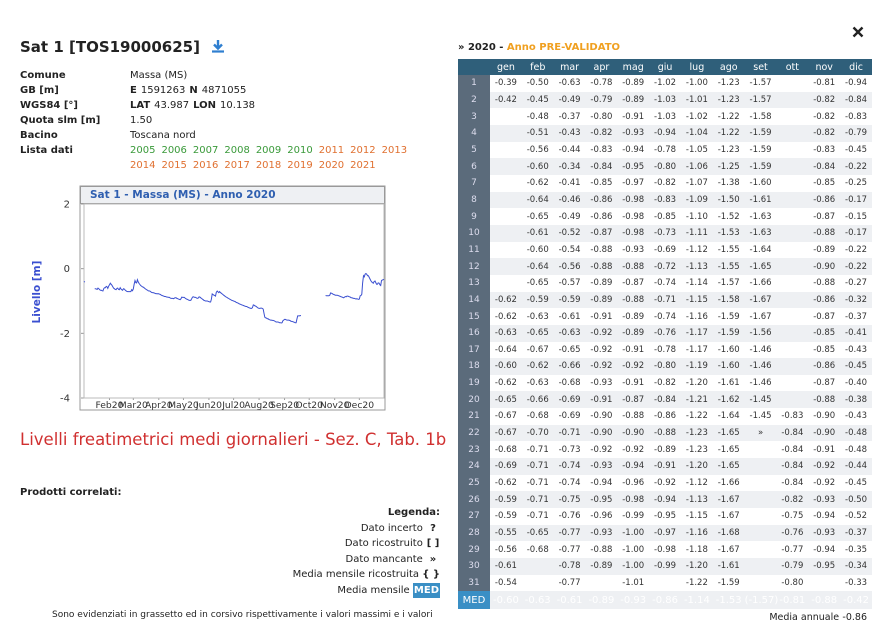 The image size is (877, 624). What do you see at coordinates (856, 300) in the screenshot?
I see `cell: -0.32` at bounding box center [856, 300].